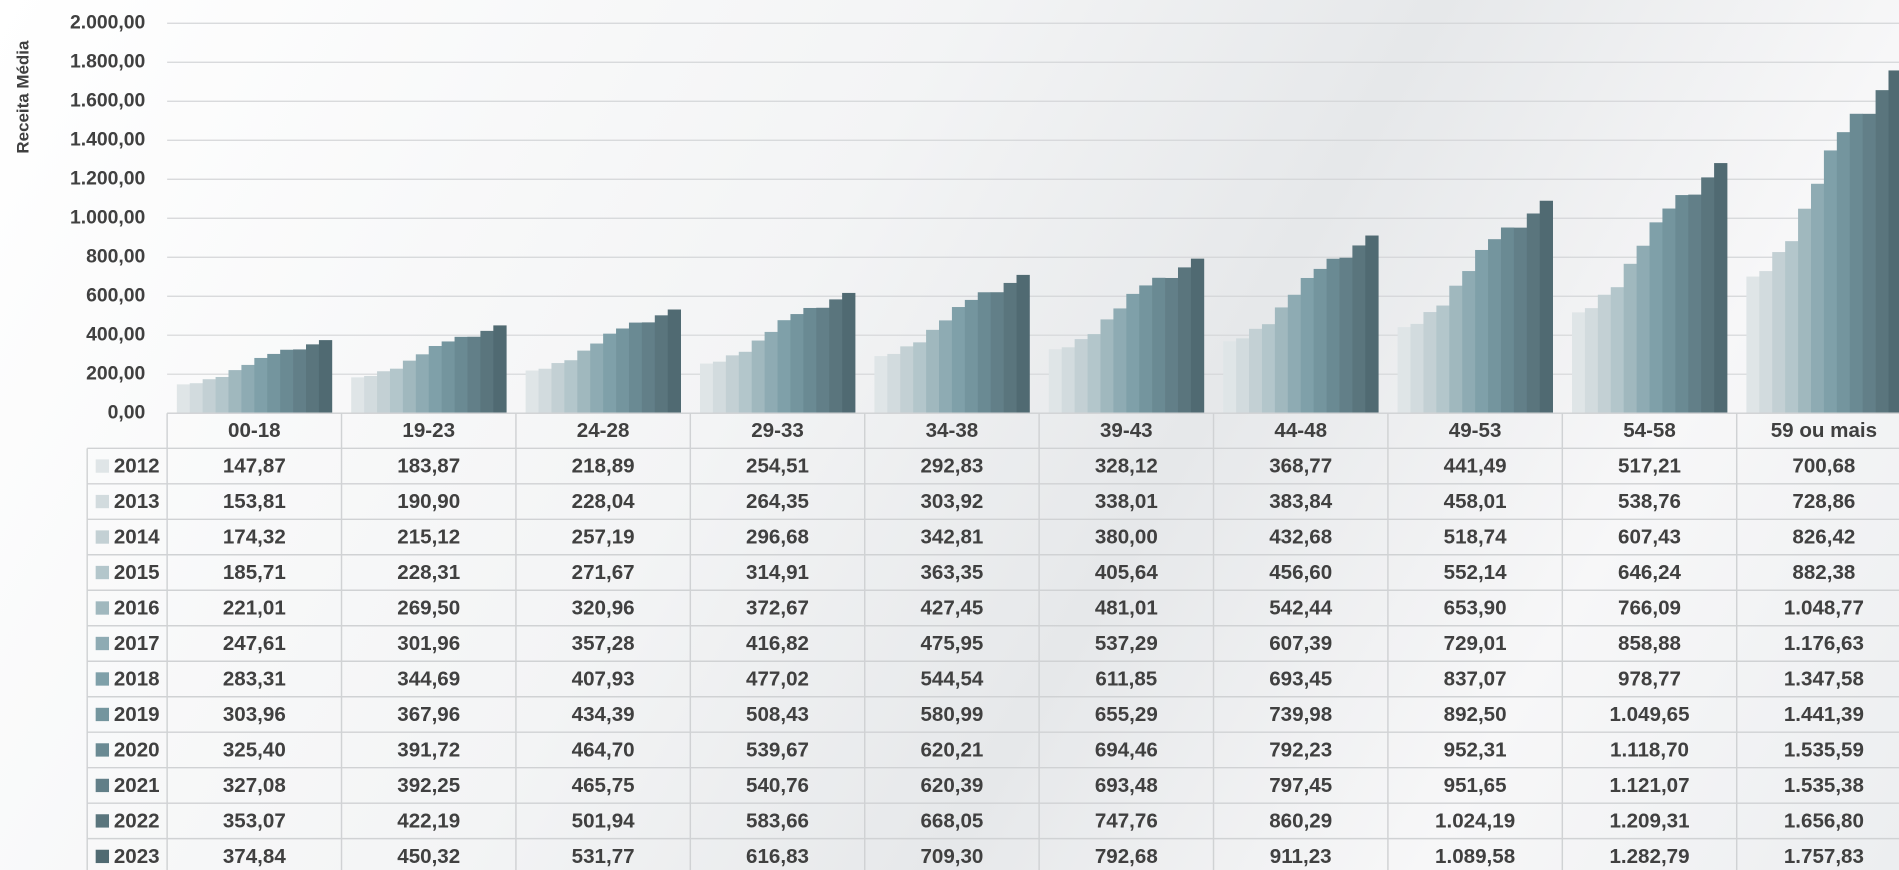  Describe the element at coordinates (107, 61) in the screenshot. I see `y-tick-label: 1.800,00` at that location.